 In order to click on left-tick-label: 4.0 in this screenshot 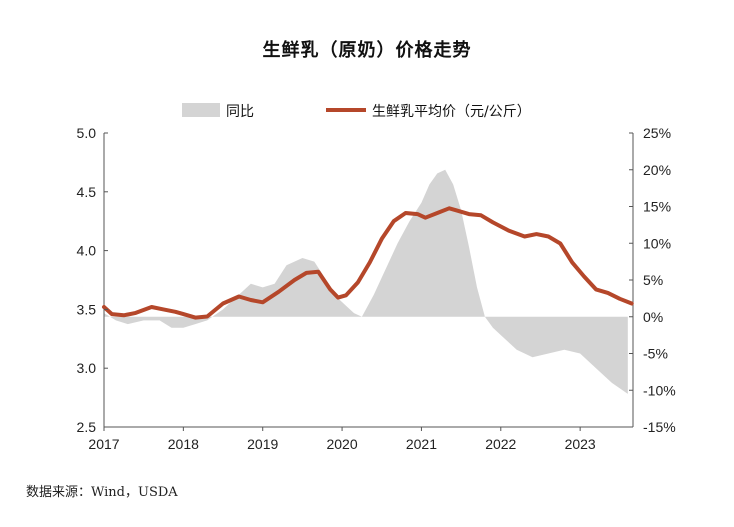, I will do `click(87, 251)`.